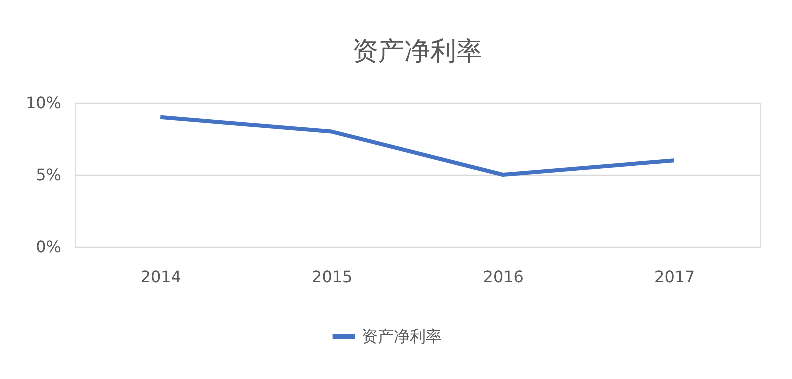  What do you see at coordinates (503, 277) in the screenshot?
I see `x-tick-label: 2016` at bounding box center [503, 277].